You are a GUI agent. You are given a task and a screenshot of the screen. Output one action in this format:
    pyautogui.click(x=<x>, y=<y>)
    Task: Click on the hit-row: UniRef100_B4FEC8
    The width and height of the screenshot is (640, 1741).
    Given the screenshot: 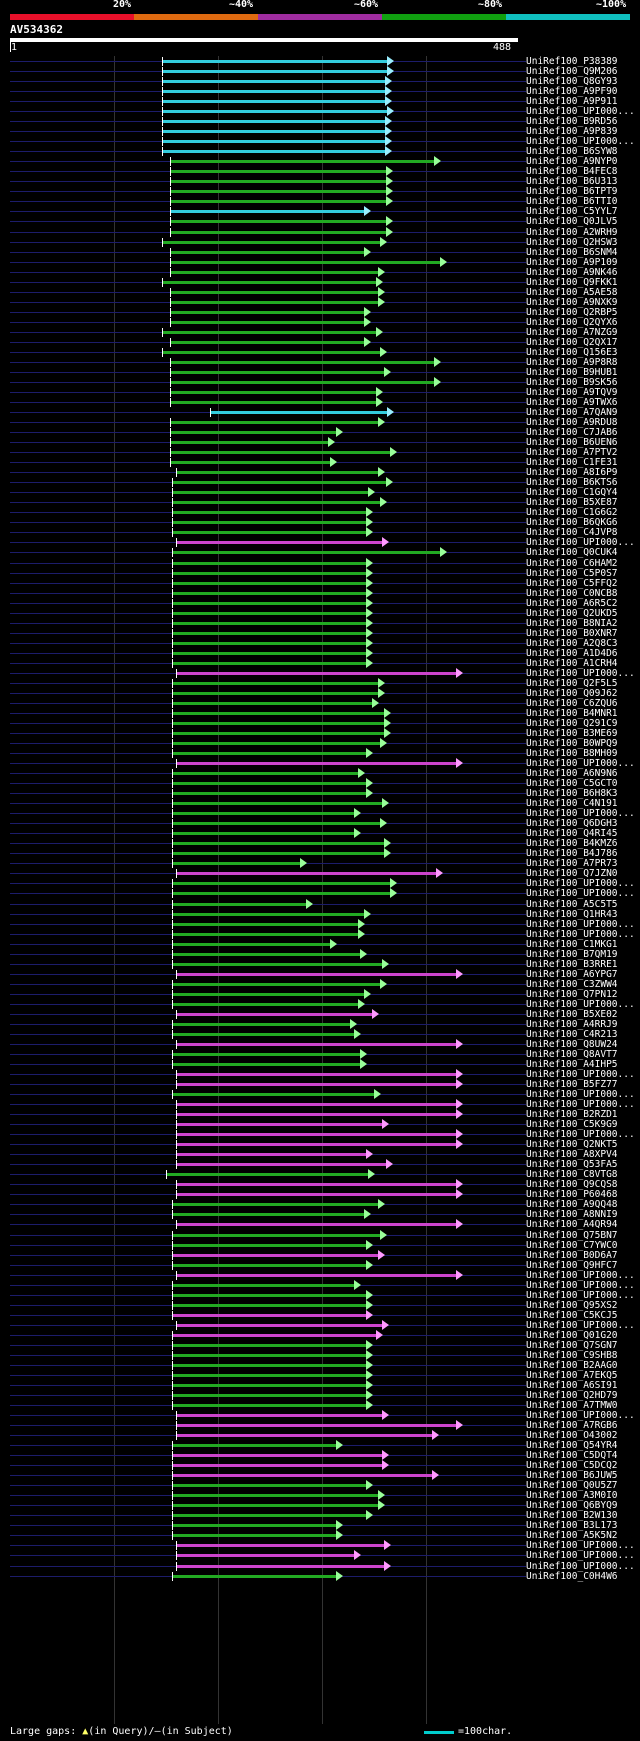 What is the action you would take?
    pyautogui.click(x=320, y=171)
    